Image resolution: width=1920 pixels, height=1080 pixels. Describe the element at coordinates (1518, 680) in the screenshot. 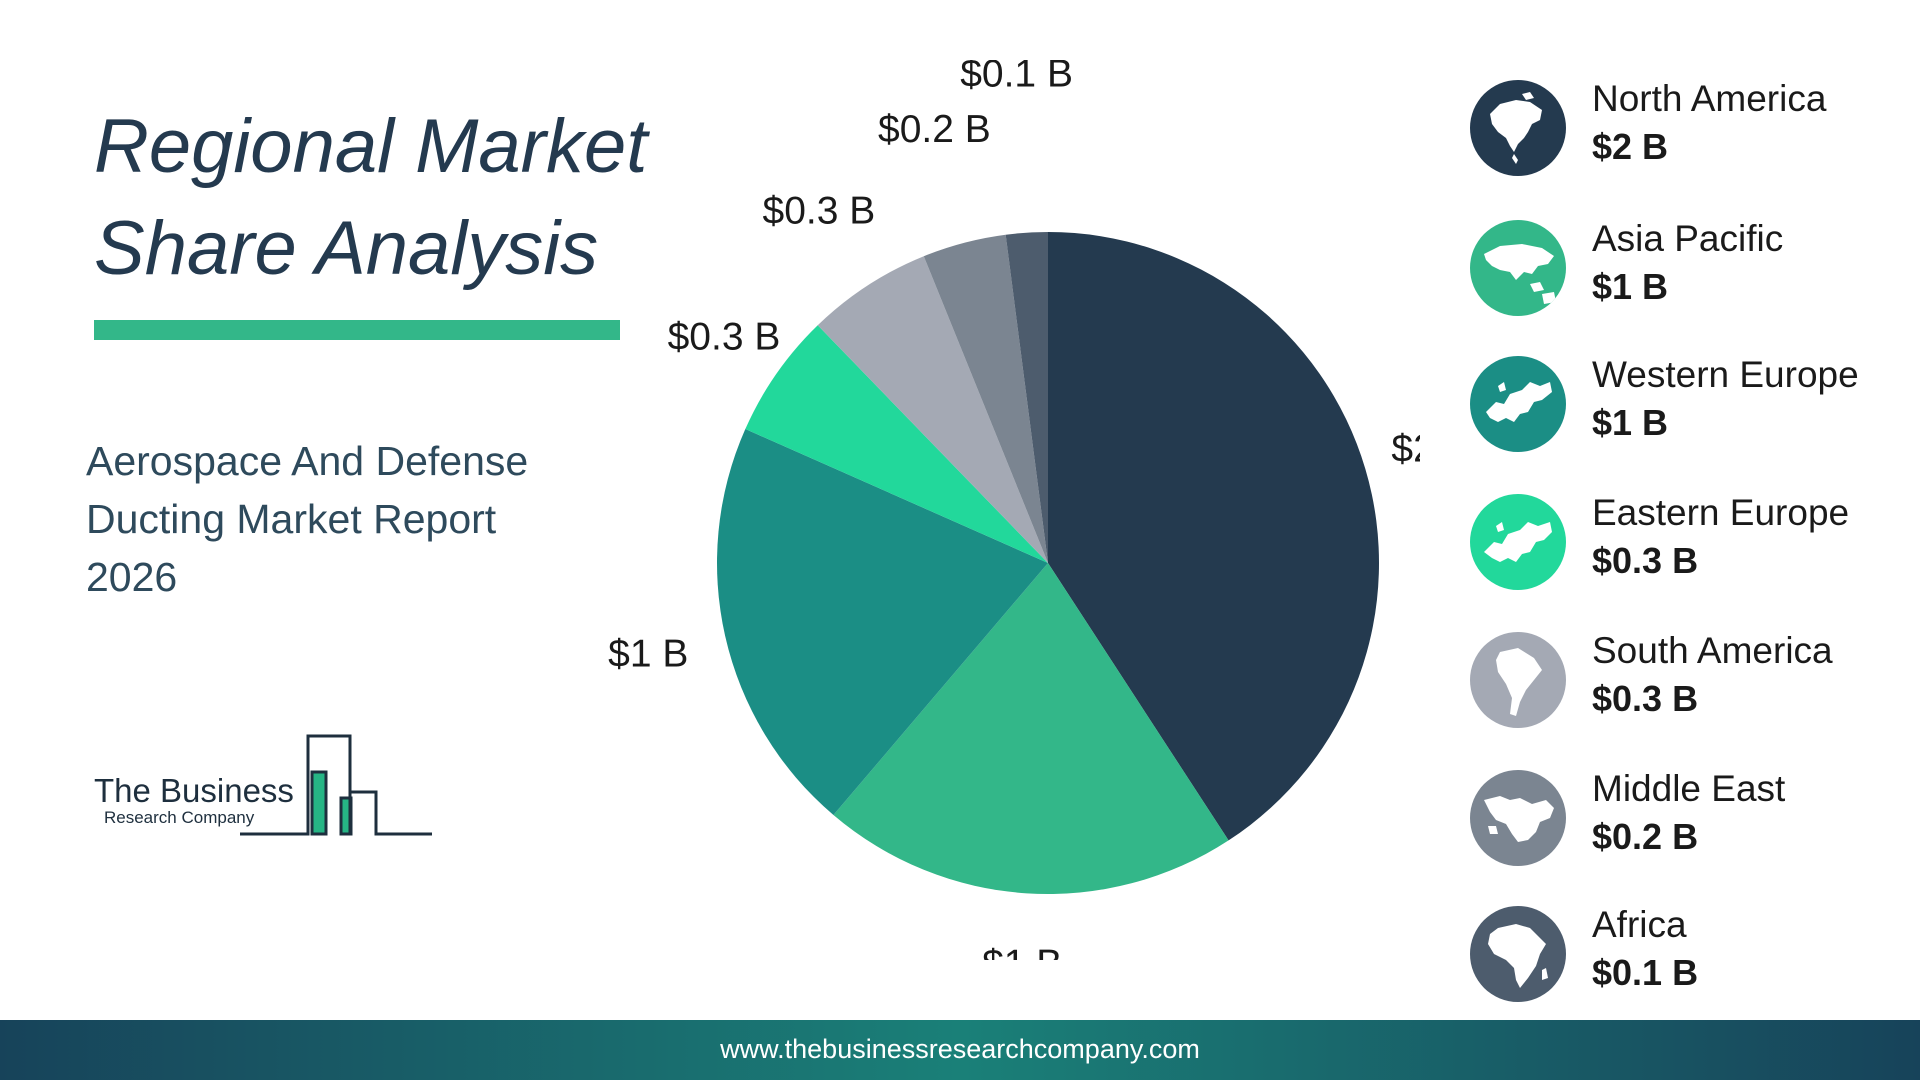

I see `south-america-map-icon` at that location.